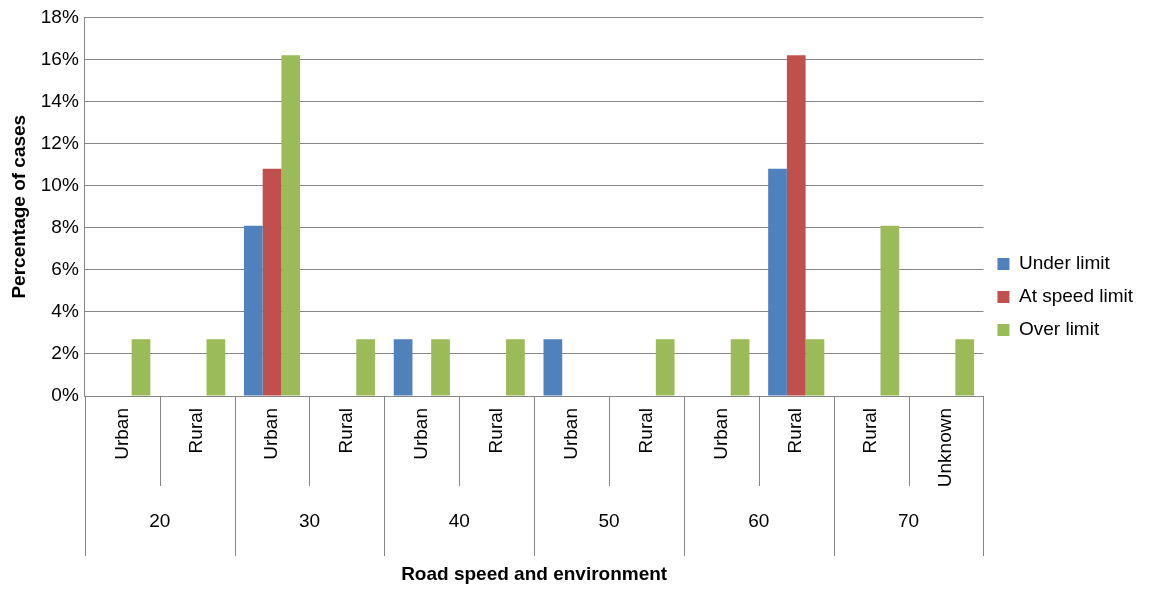 The height and width of the screenshot is (590, 1153). What do you see at coordinates (59, 16) in the screenshot?
I see `y-tick-label: 18%` at bounding box center [59, 16].